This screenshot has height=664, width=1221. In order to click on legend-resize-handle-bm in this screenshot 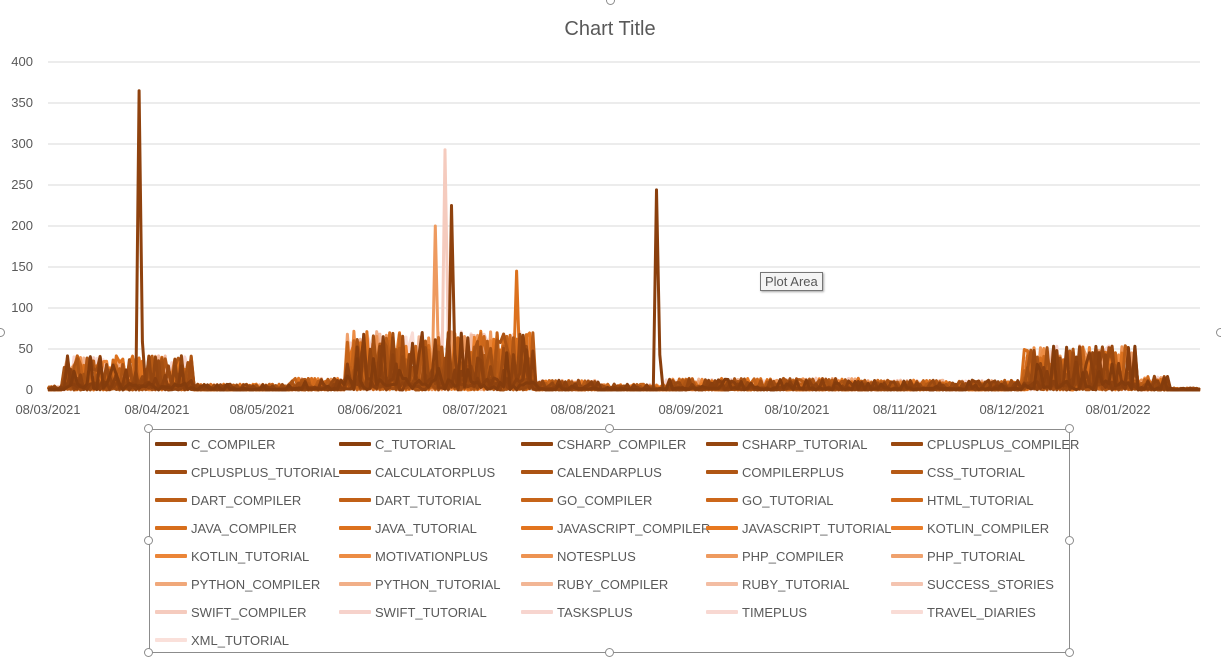, I will do `click(609, 652)`.